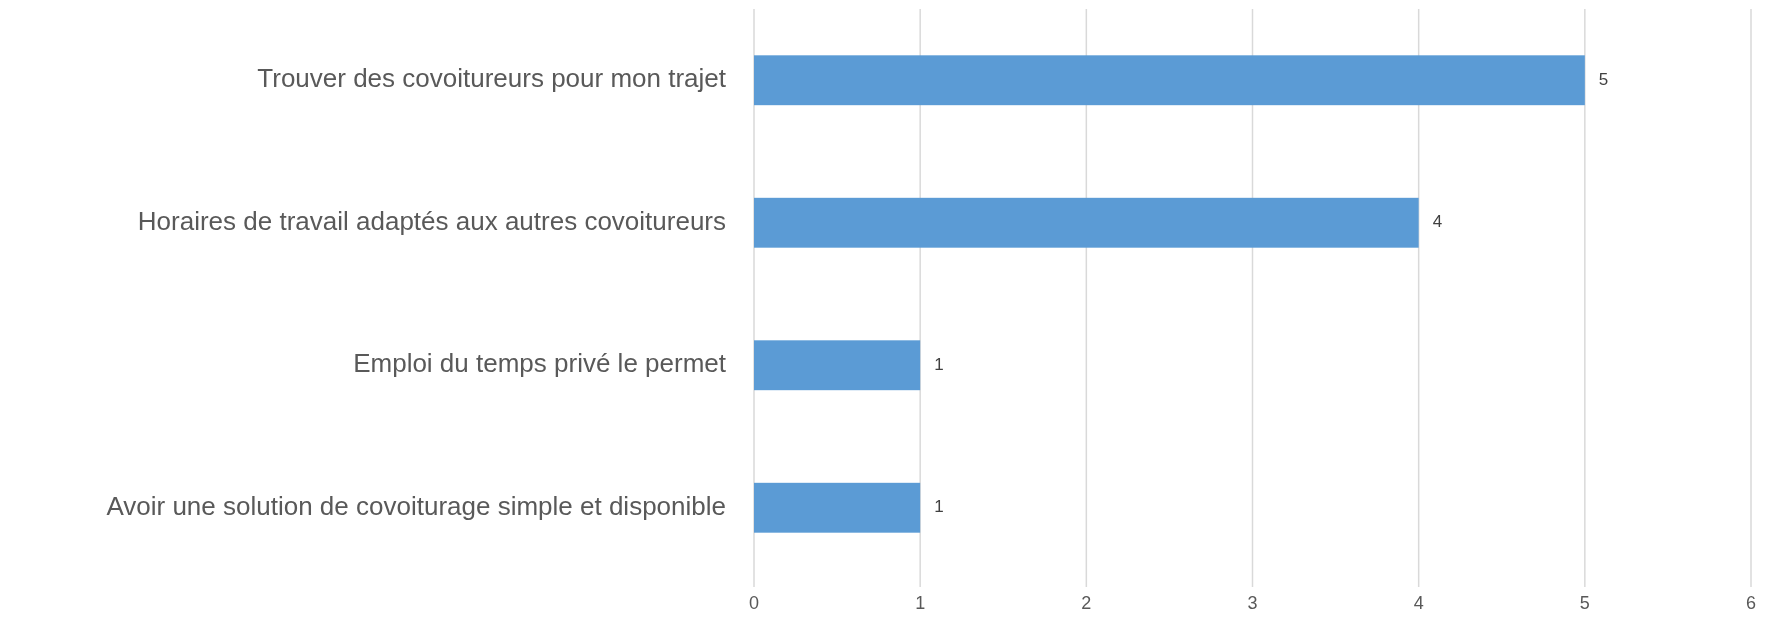  I want to click on x-tick-label: 4, so click(1418, 603).